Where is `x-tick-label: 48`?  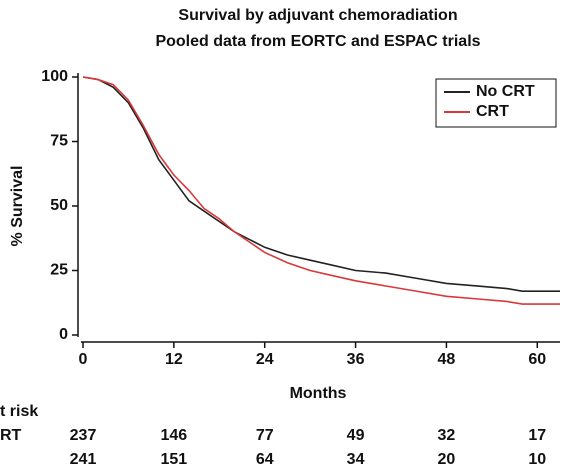
x-tick-label: 48 is located at coordinates (447, 359).